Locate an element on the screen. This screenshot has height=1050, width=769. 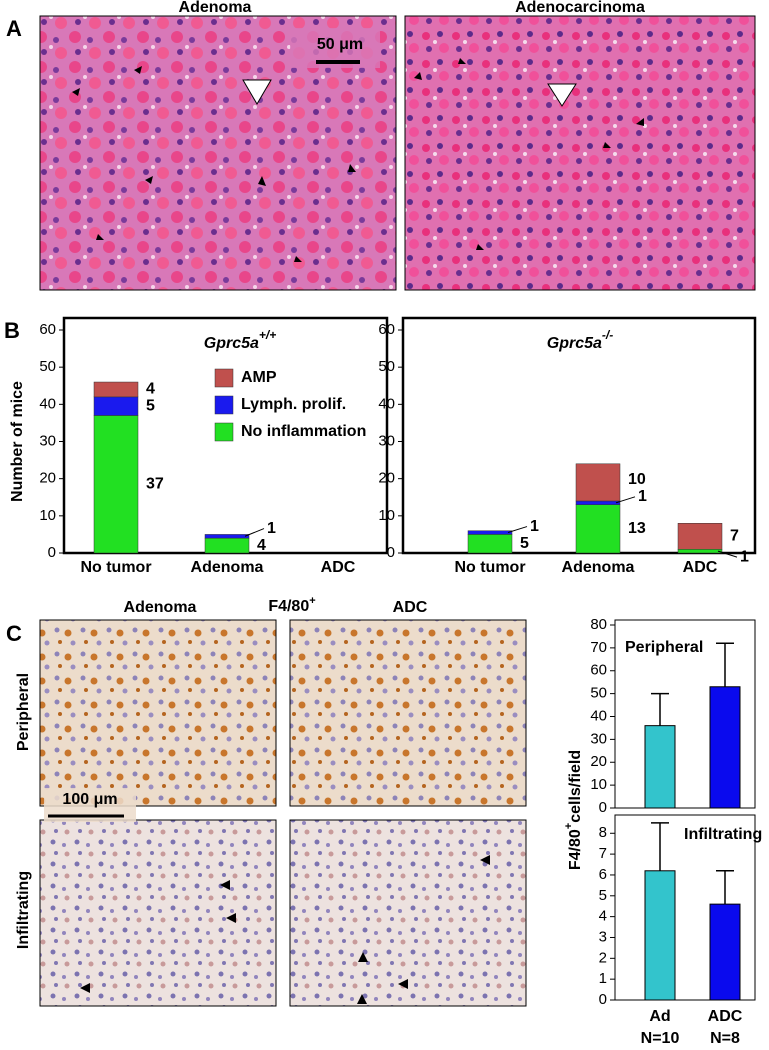
legend-label: Lymph. prolif. is located at coordinates (293, 404).